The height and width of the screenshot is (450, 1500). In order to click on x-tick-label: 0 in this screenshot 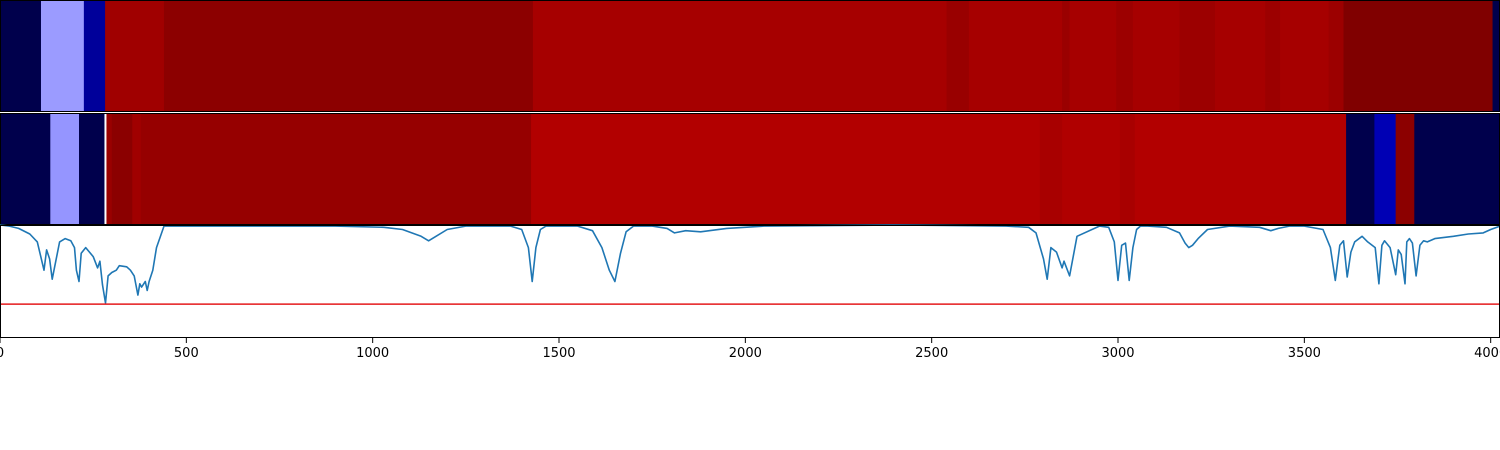, I will do `click(2, 353)`.